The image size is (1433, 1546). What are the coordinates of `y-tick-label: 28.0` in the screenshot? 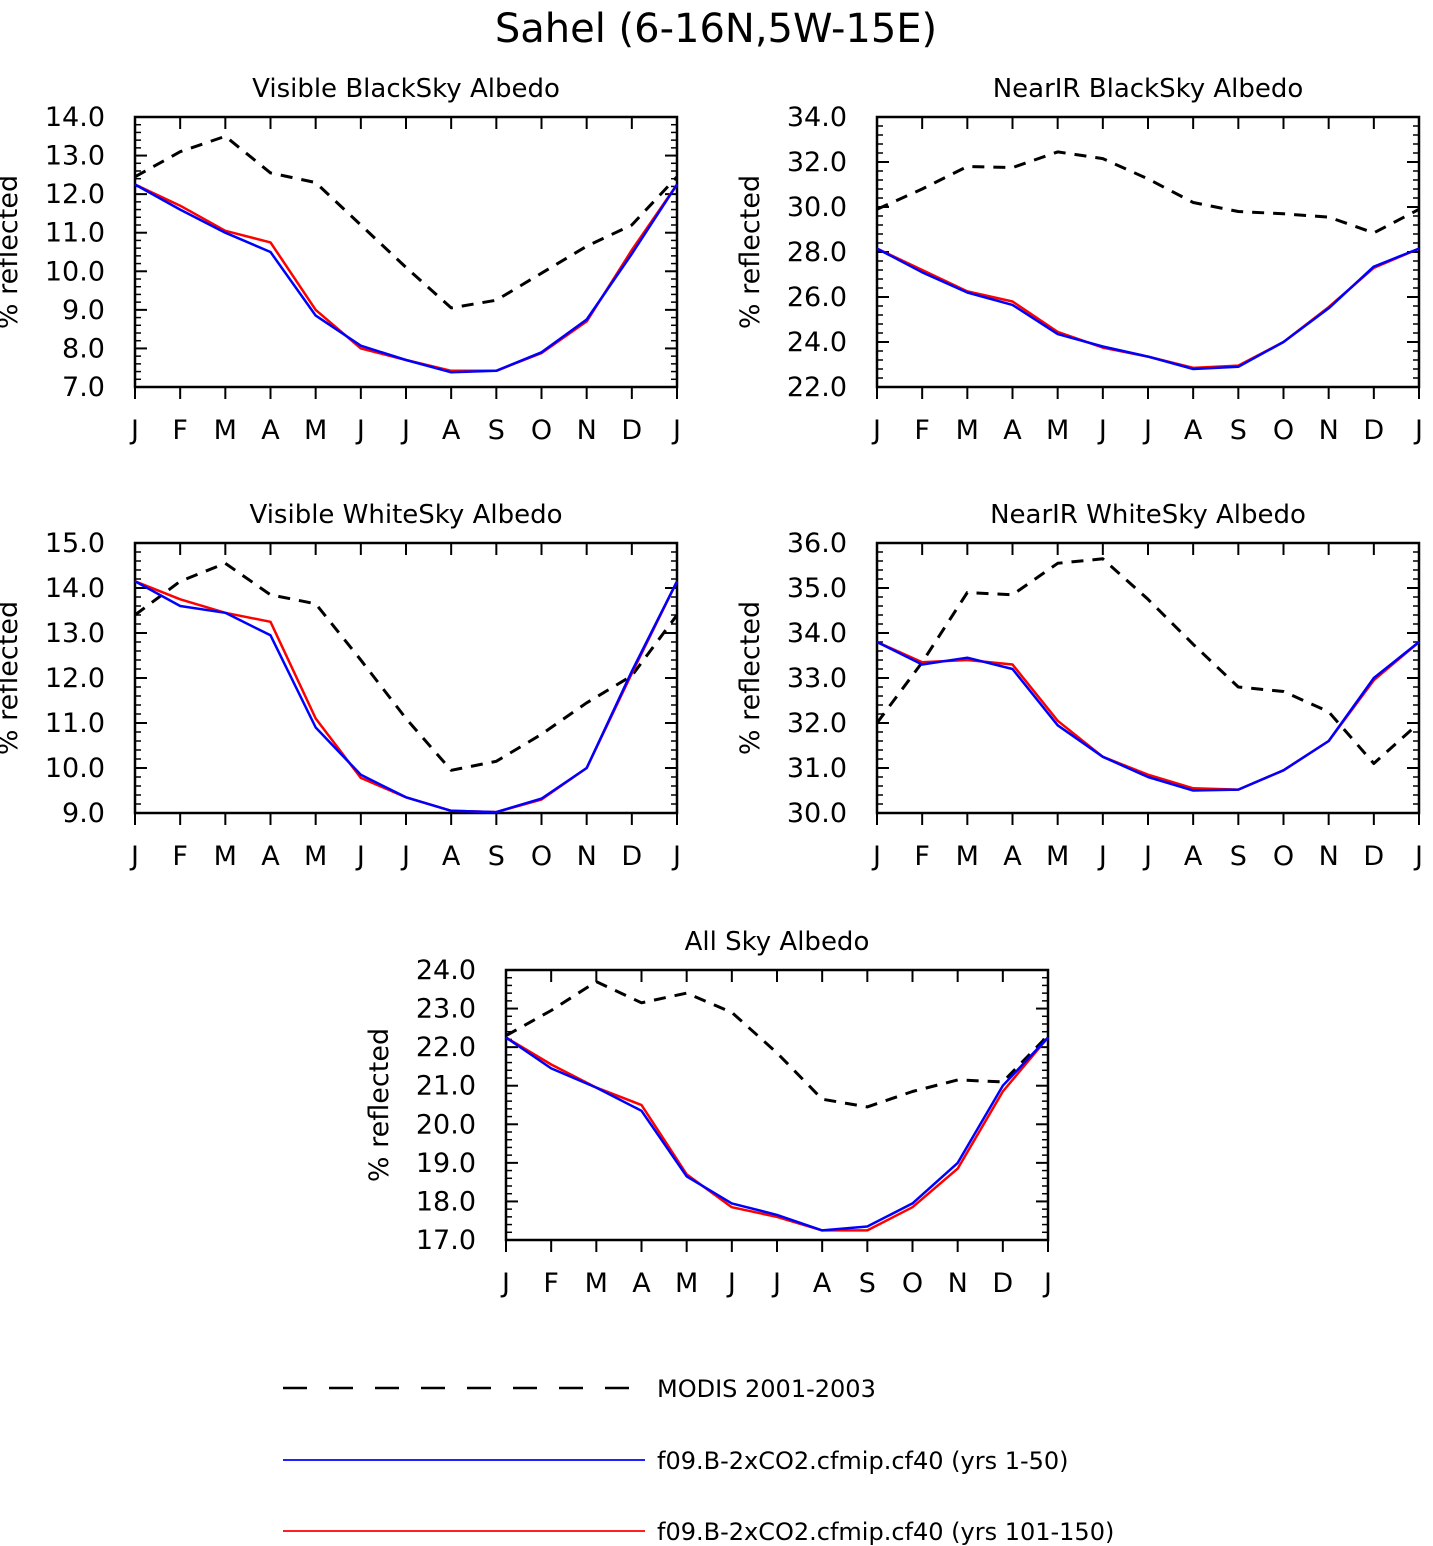 It's located at (817, 252).